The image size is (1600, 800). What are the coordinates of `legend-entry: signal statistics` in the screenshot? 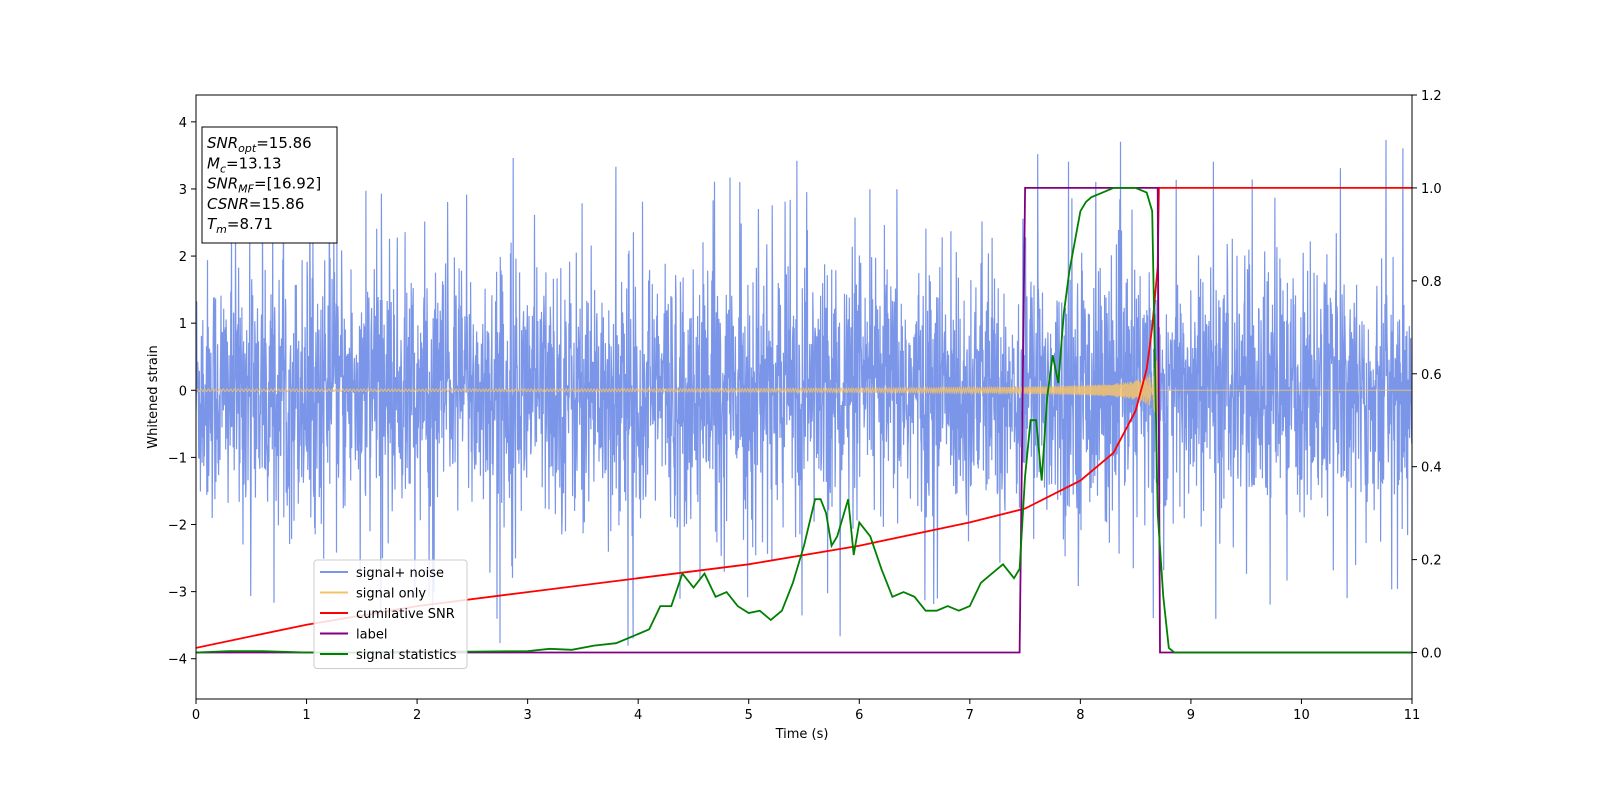 It's located at (406, 655).